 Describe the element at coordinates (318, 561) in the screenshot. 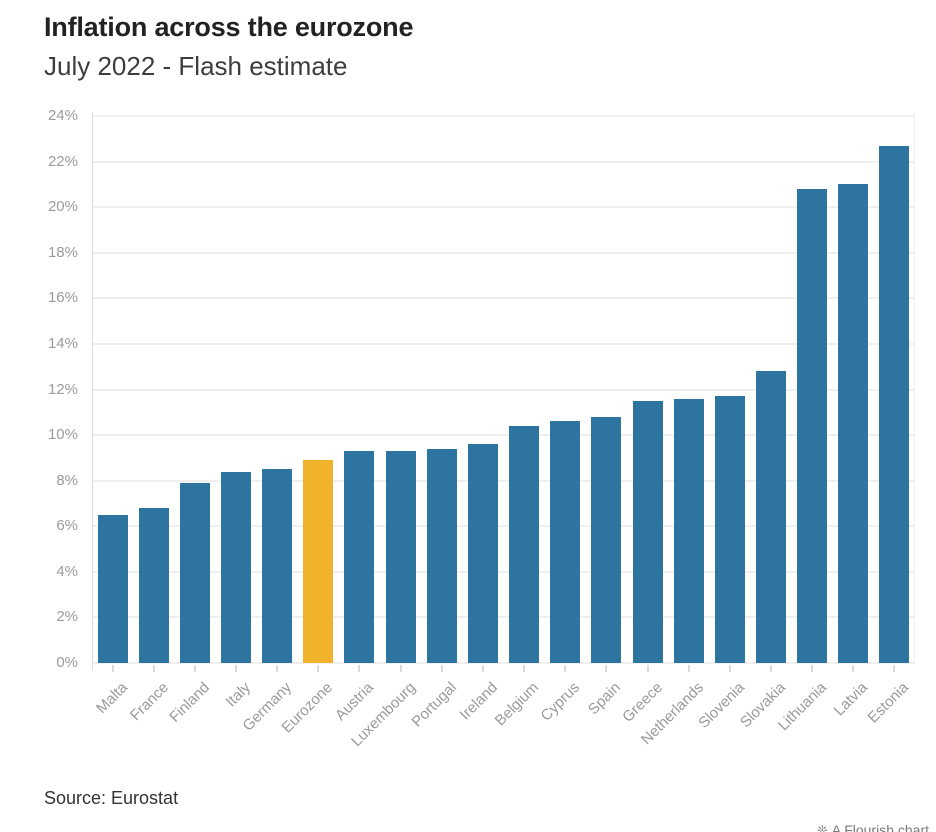

I see `bar-eurozone` at that location.